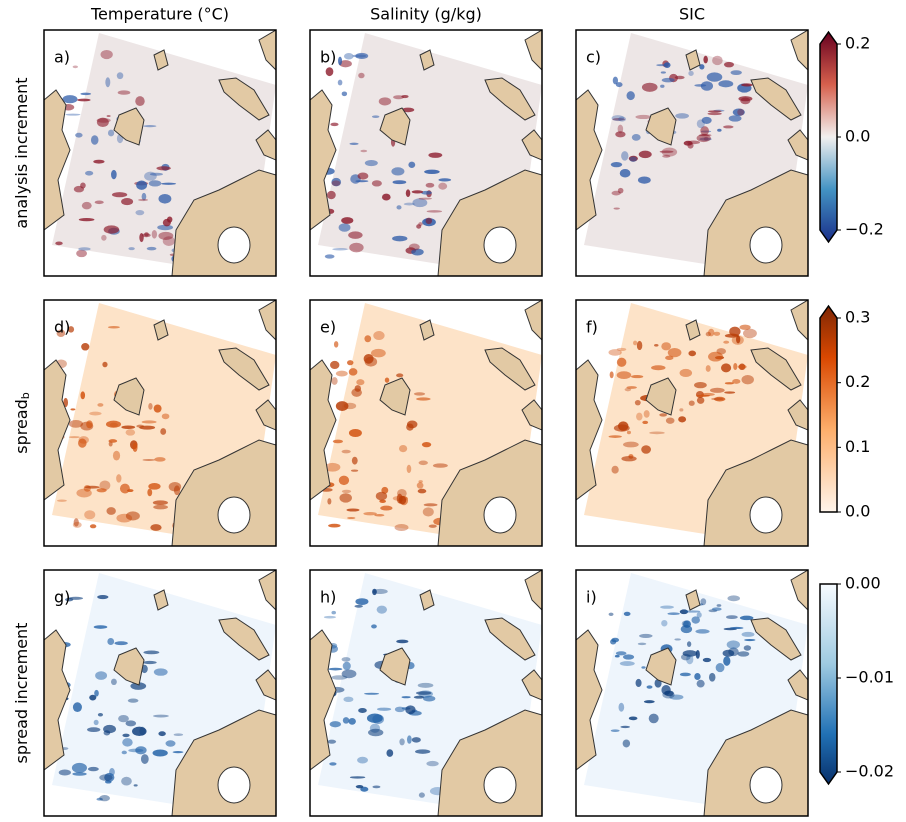 Image resolution: width=906 pixels, height=822 pixels. I want to click on panel-label: c), so click(593, 57).